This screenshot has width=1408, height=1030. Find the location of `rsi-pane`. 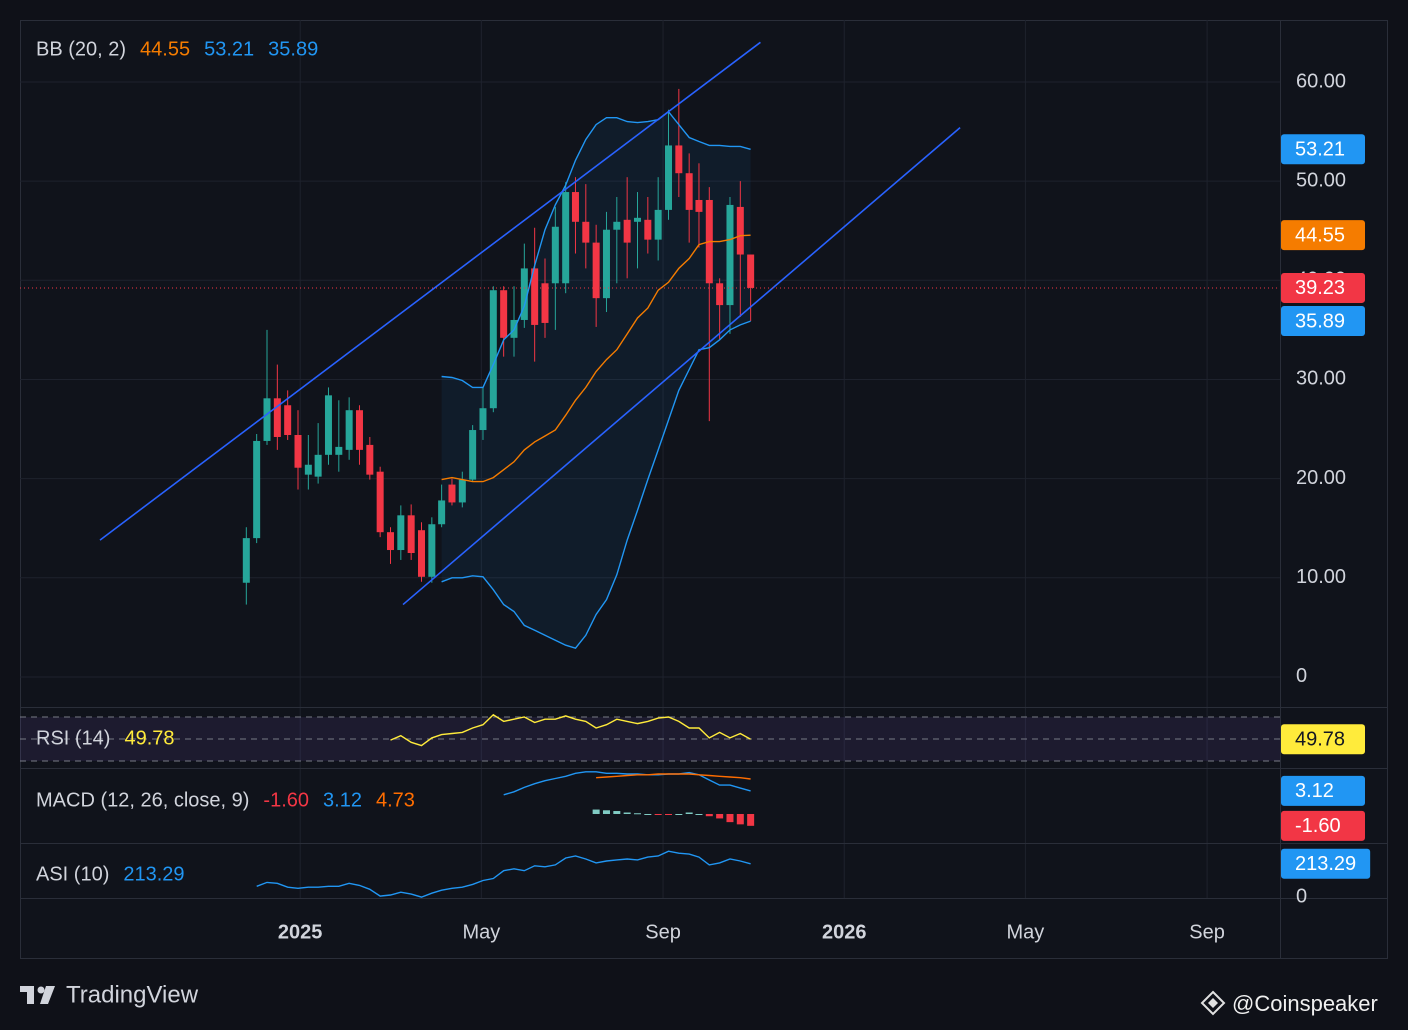

rsi-pane is located at coordinates (650, 737).